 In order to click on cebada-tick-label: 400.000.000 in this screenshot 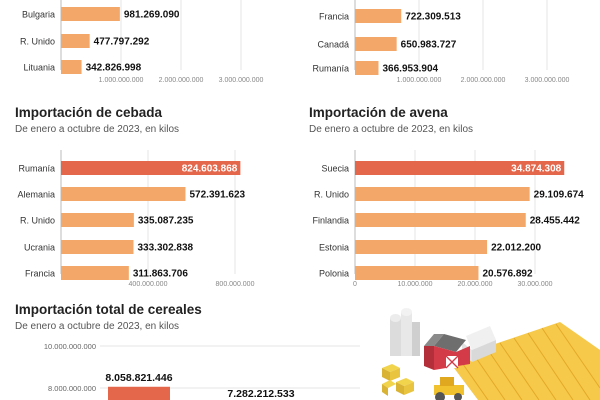, I will do `click(148, 284)`.